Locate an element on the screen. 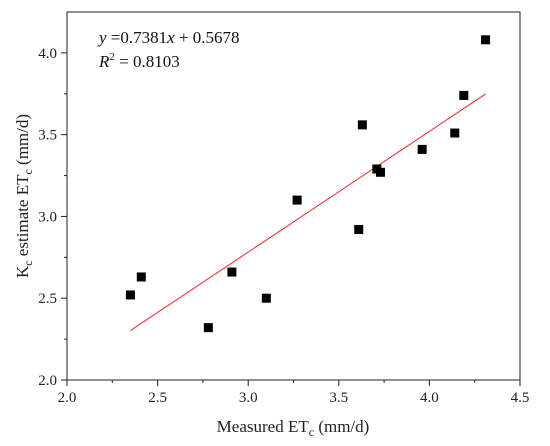 The image size is (550, 446). y-axis-title-subscript-1: c is located at coordinates (28, 262).